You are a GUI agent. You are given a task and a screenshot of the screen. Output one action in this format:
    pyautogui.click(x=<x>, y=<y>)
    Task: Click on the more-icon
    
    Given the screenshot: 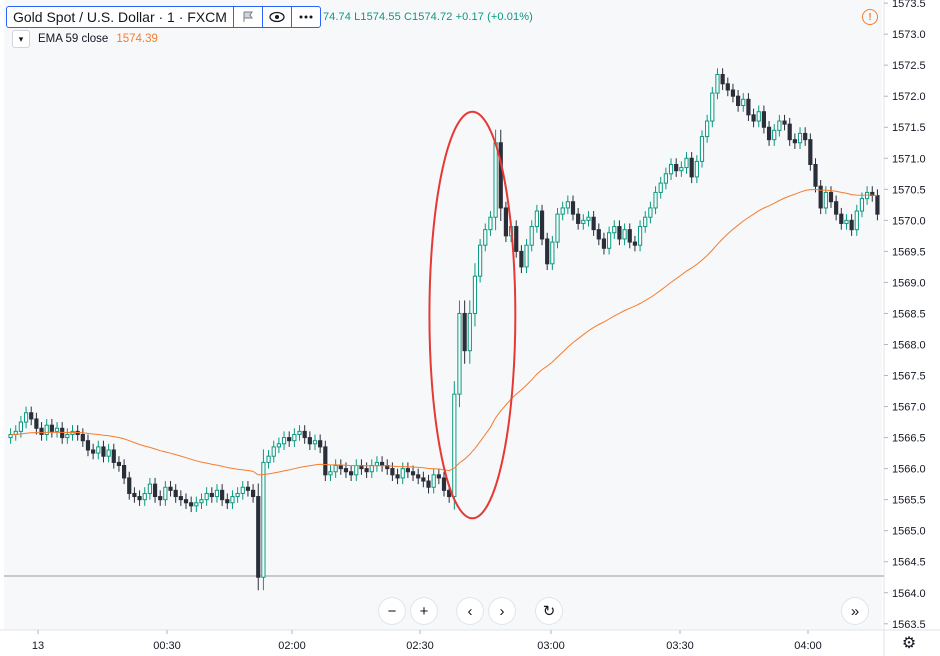 What is the action you would take?
    pyautogui.click(x=305, y=17)
    